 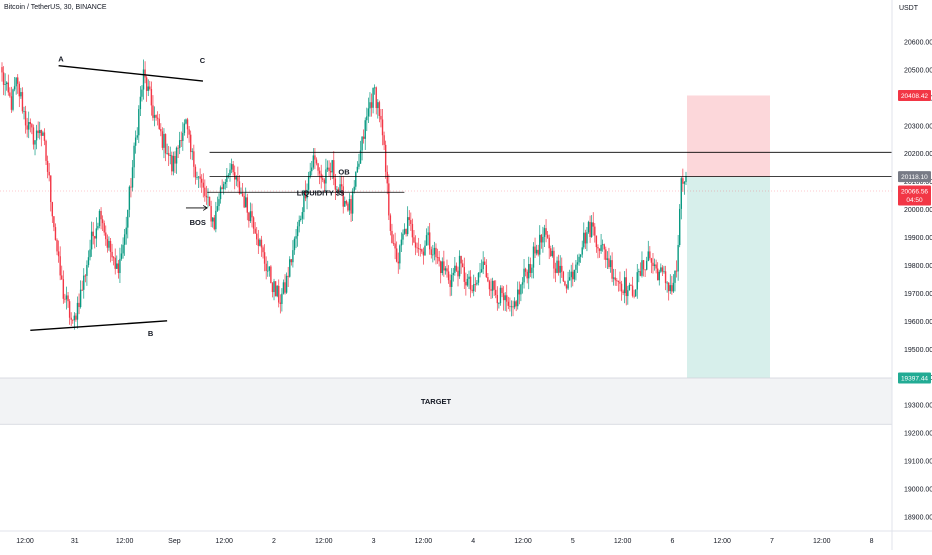 I want to click on price-tick-label: 18900.00, so click(x=918, y=518).